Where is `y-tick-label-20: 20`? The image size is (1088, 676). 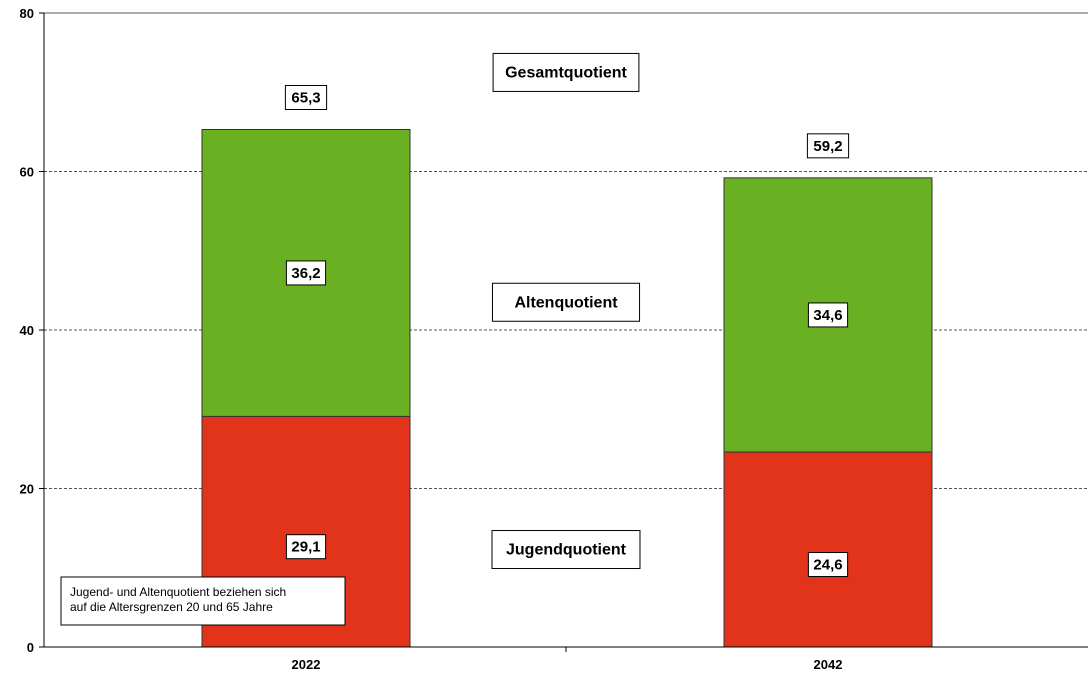
y-tick-label-20: 20 is located at coordinates (27, 489).